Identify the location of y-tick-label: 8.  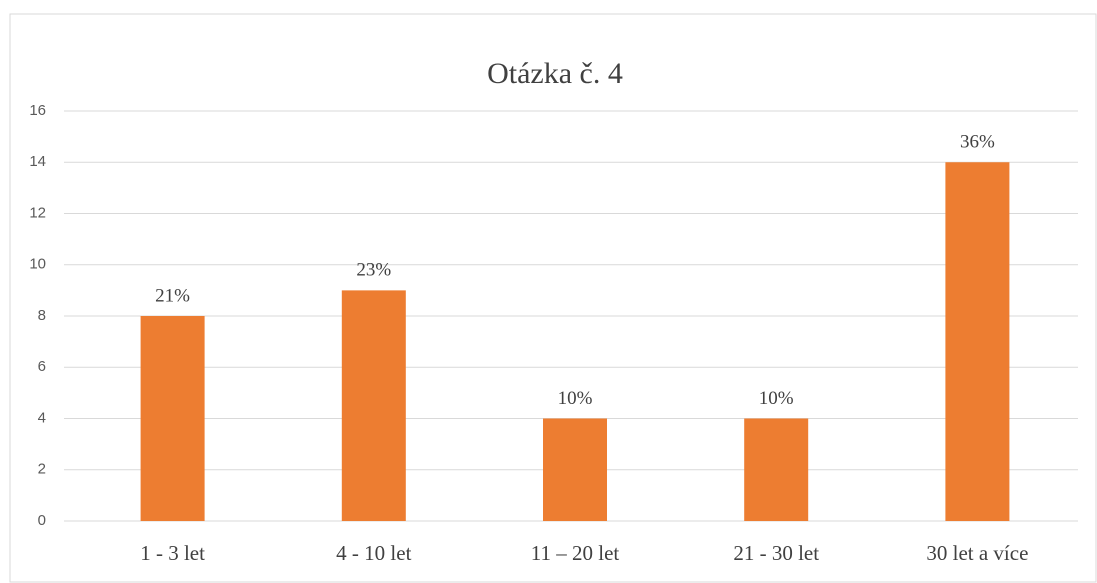
(42, 315).